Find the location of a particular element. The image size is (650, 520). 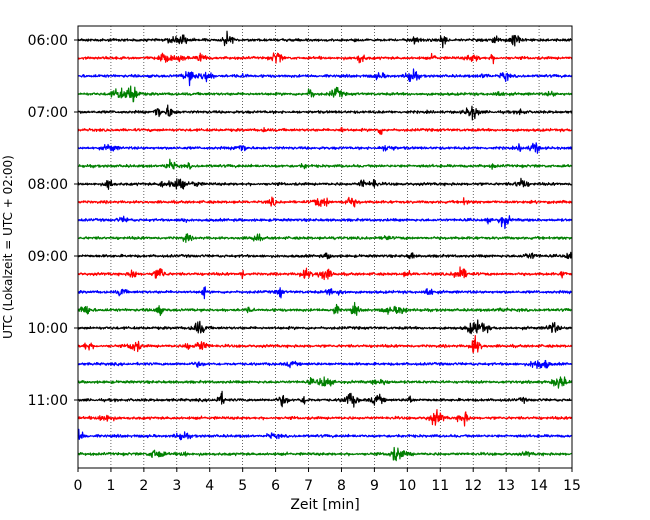

x-tick-label: 15 is located at coordinates (572, 486).